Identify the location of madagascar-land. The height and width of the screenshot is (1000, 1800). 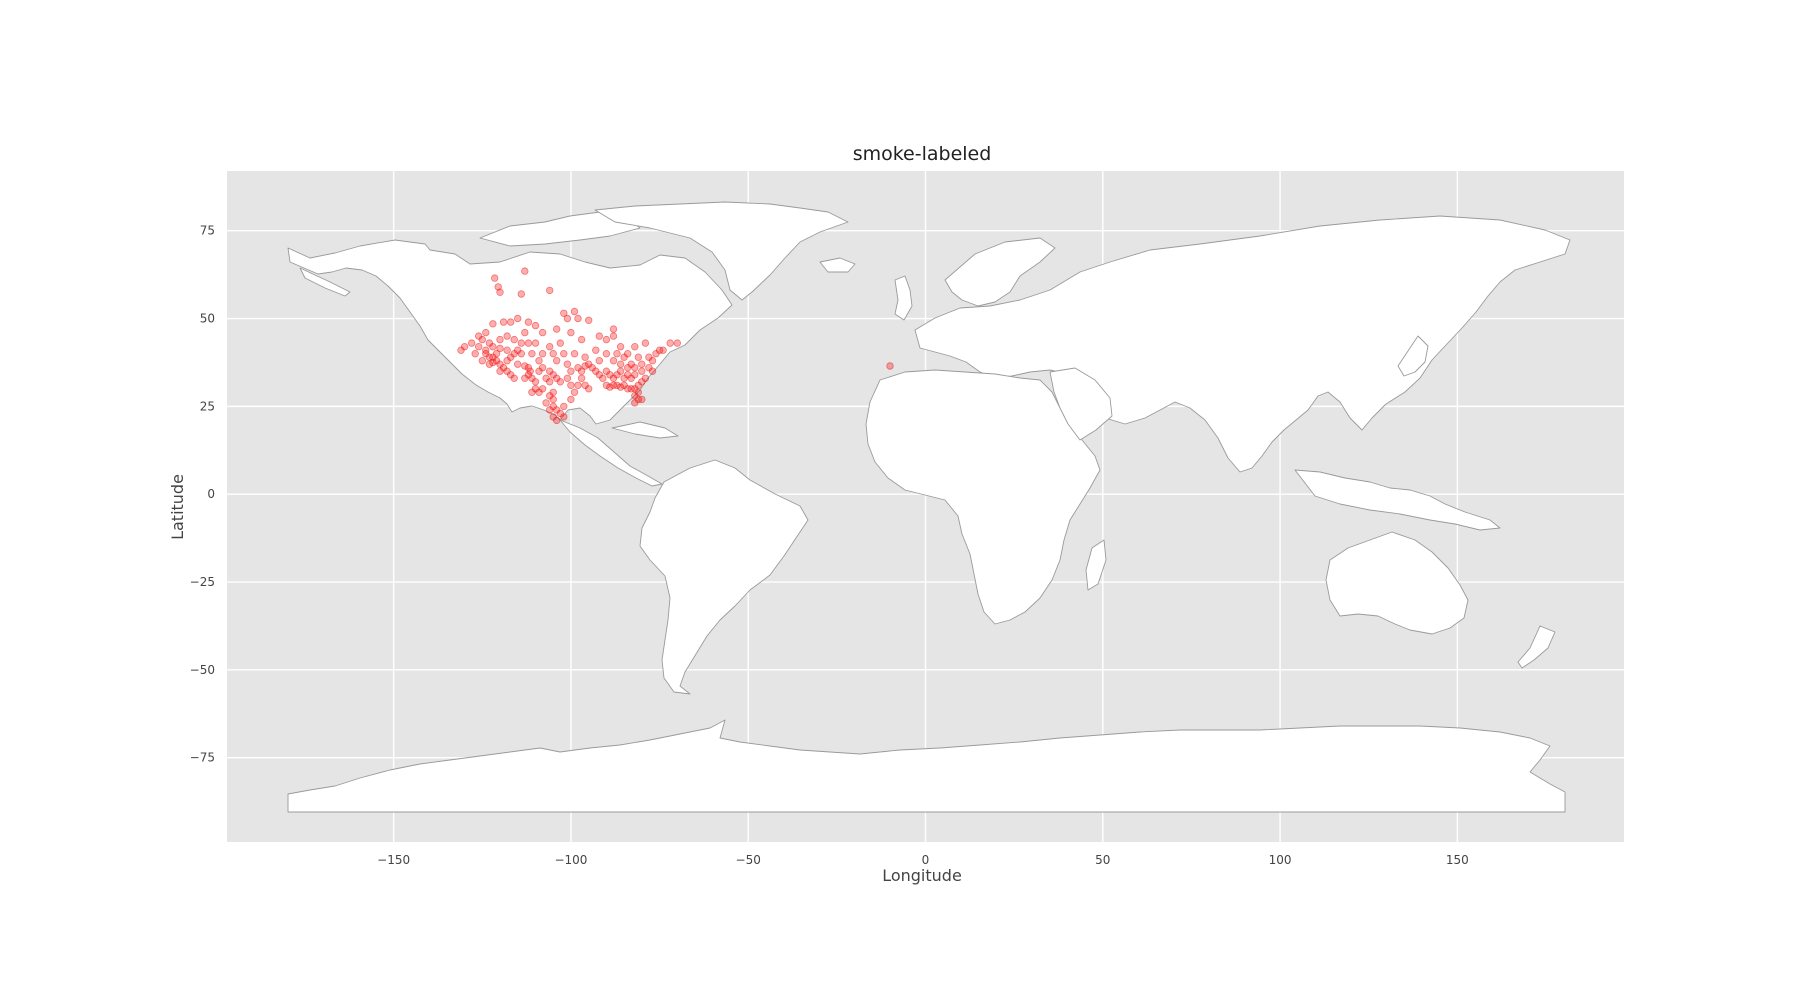
(1096, 565).